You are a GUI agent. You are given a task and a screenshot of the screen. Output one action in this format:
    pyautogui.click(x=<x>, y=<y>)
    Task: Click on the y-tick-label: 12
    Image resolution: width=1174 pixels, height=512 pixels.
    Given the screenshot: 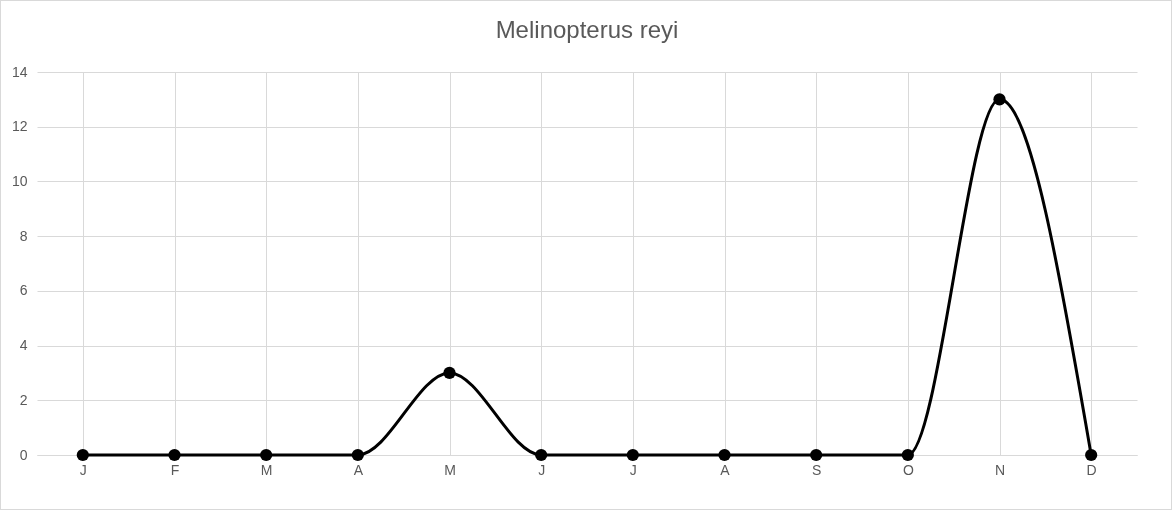 What is the action you would take?
    pyautogui.click(x=19, y=126)
    